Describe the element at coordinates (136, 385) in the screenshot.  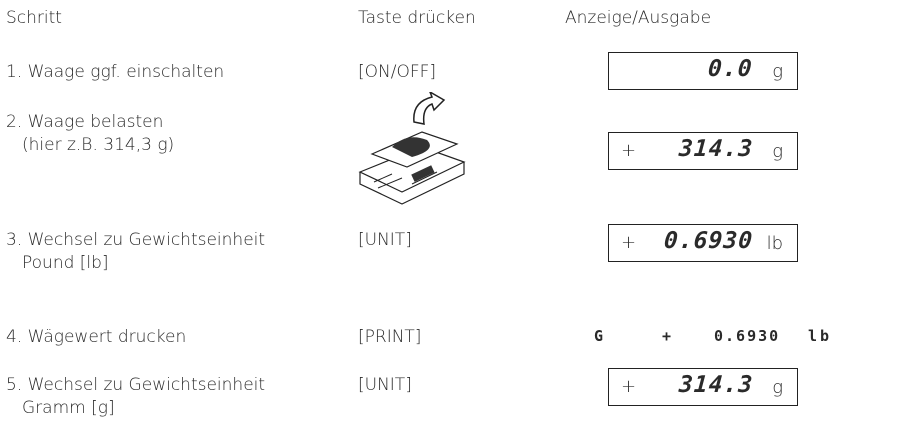
I see `step: 5. Wechsel zu Gewichtseinheit` at that location.